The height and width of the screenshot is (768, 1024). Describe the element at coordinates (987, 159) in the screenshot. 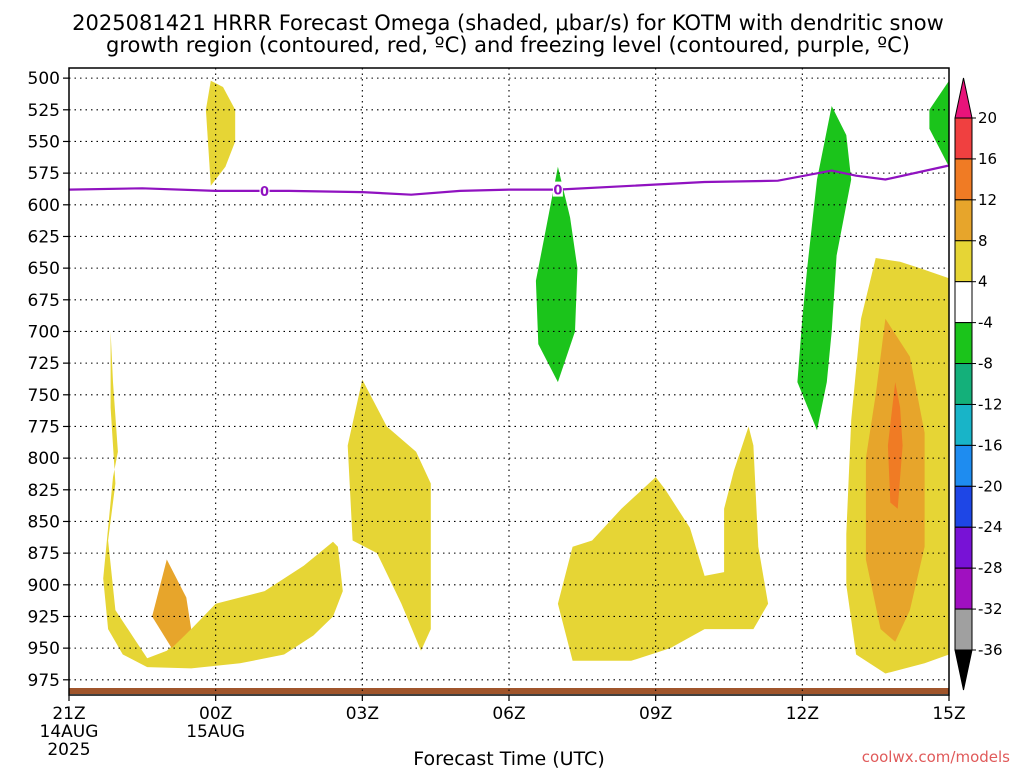

I see `colorbar-label: 16` at that location.